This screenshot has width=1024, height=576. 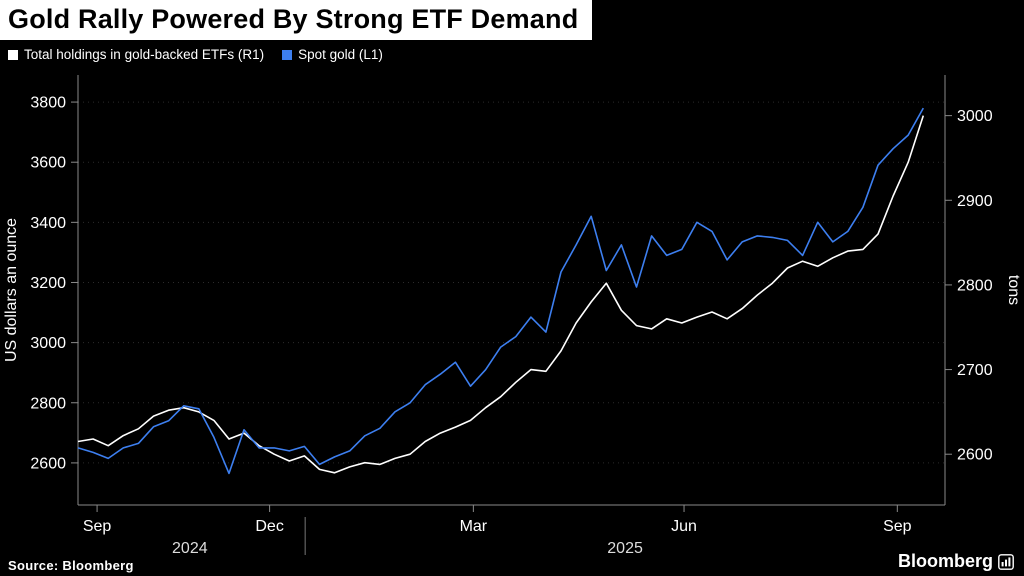 What do you see at coordinates (48, 163) in the screenshot?
I see `left-axis-tick-label: 3600` at bounding box center [48, 163].